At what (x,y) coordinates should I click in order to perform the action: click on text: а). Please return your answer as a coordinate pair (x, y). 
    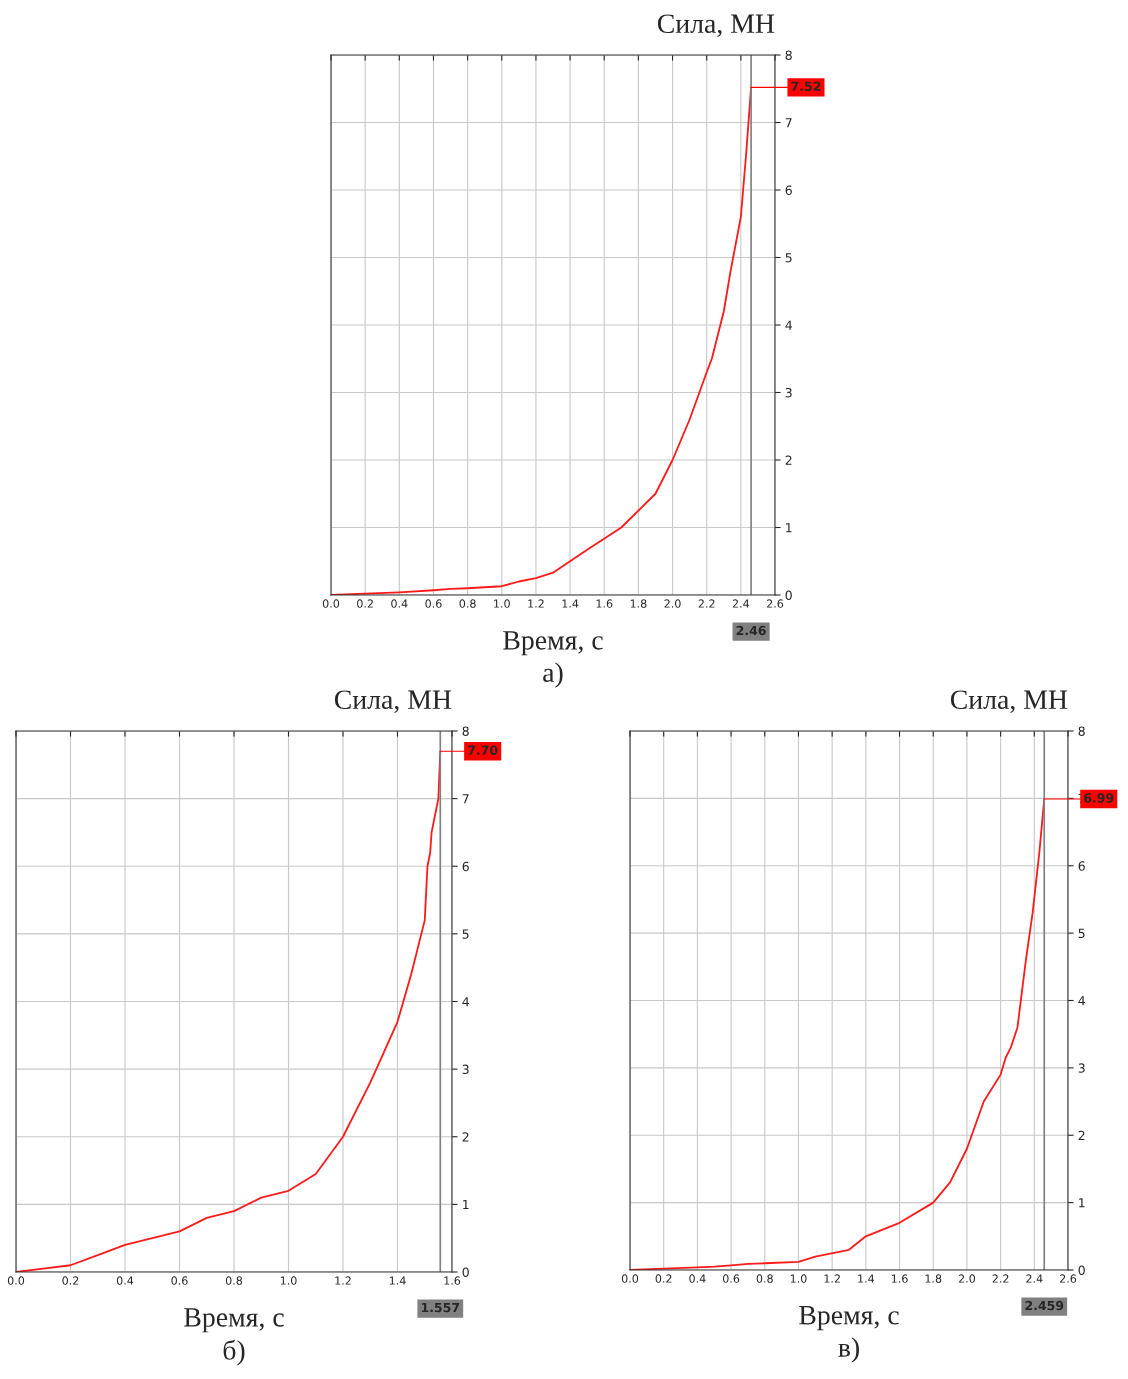
    Looking at the image, I should click on (553, 675).